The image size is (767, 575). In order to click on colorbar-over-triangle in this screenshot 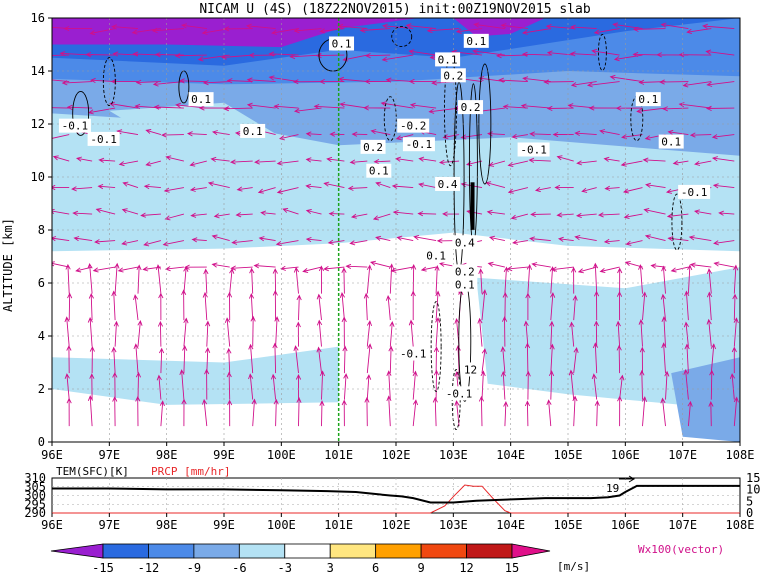, I will do `click(531, 551)`.